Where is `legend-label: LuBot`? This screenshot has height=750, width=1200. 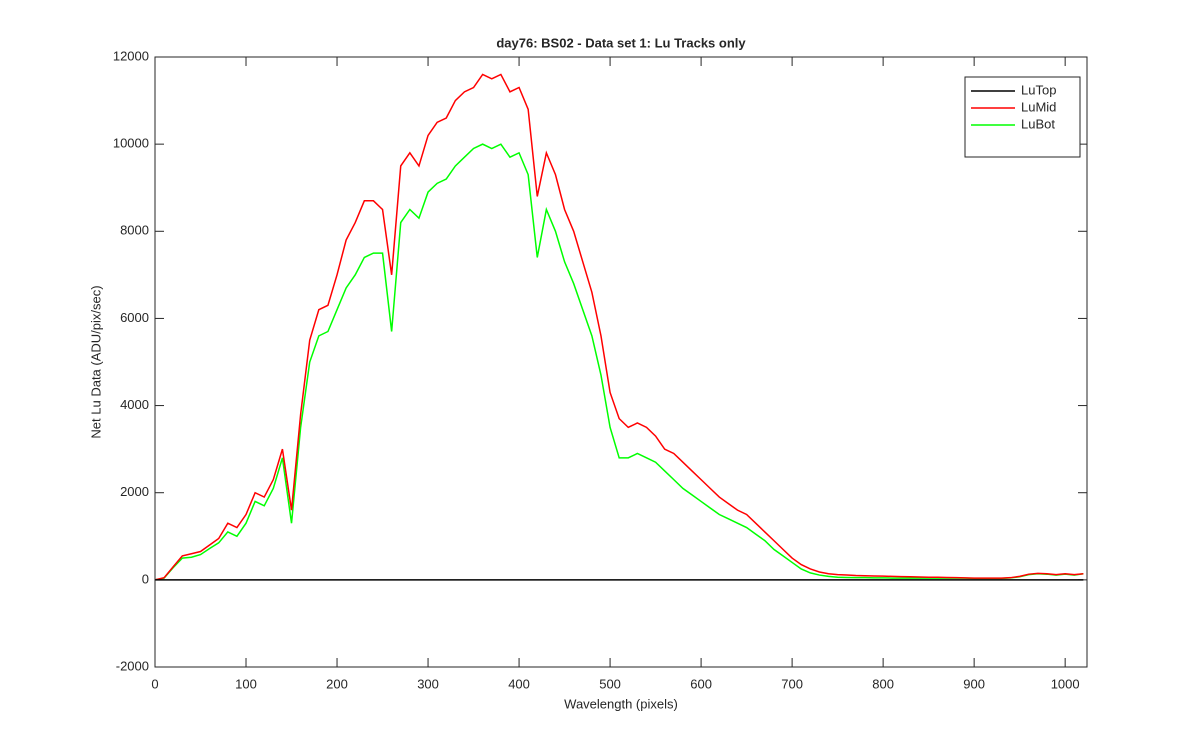
legend-label: LuBot is located at coordinates (1038, 123).